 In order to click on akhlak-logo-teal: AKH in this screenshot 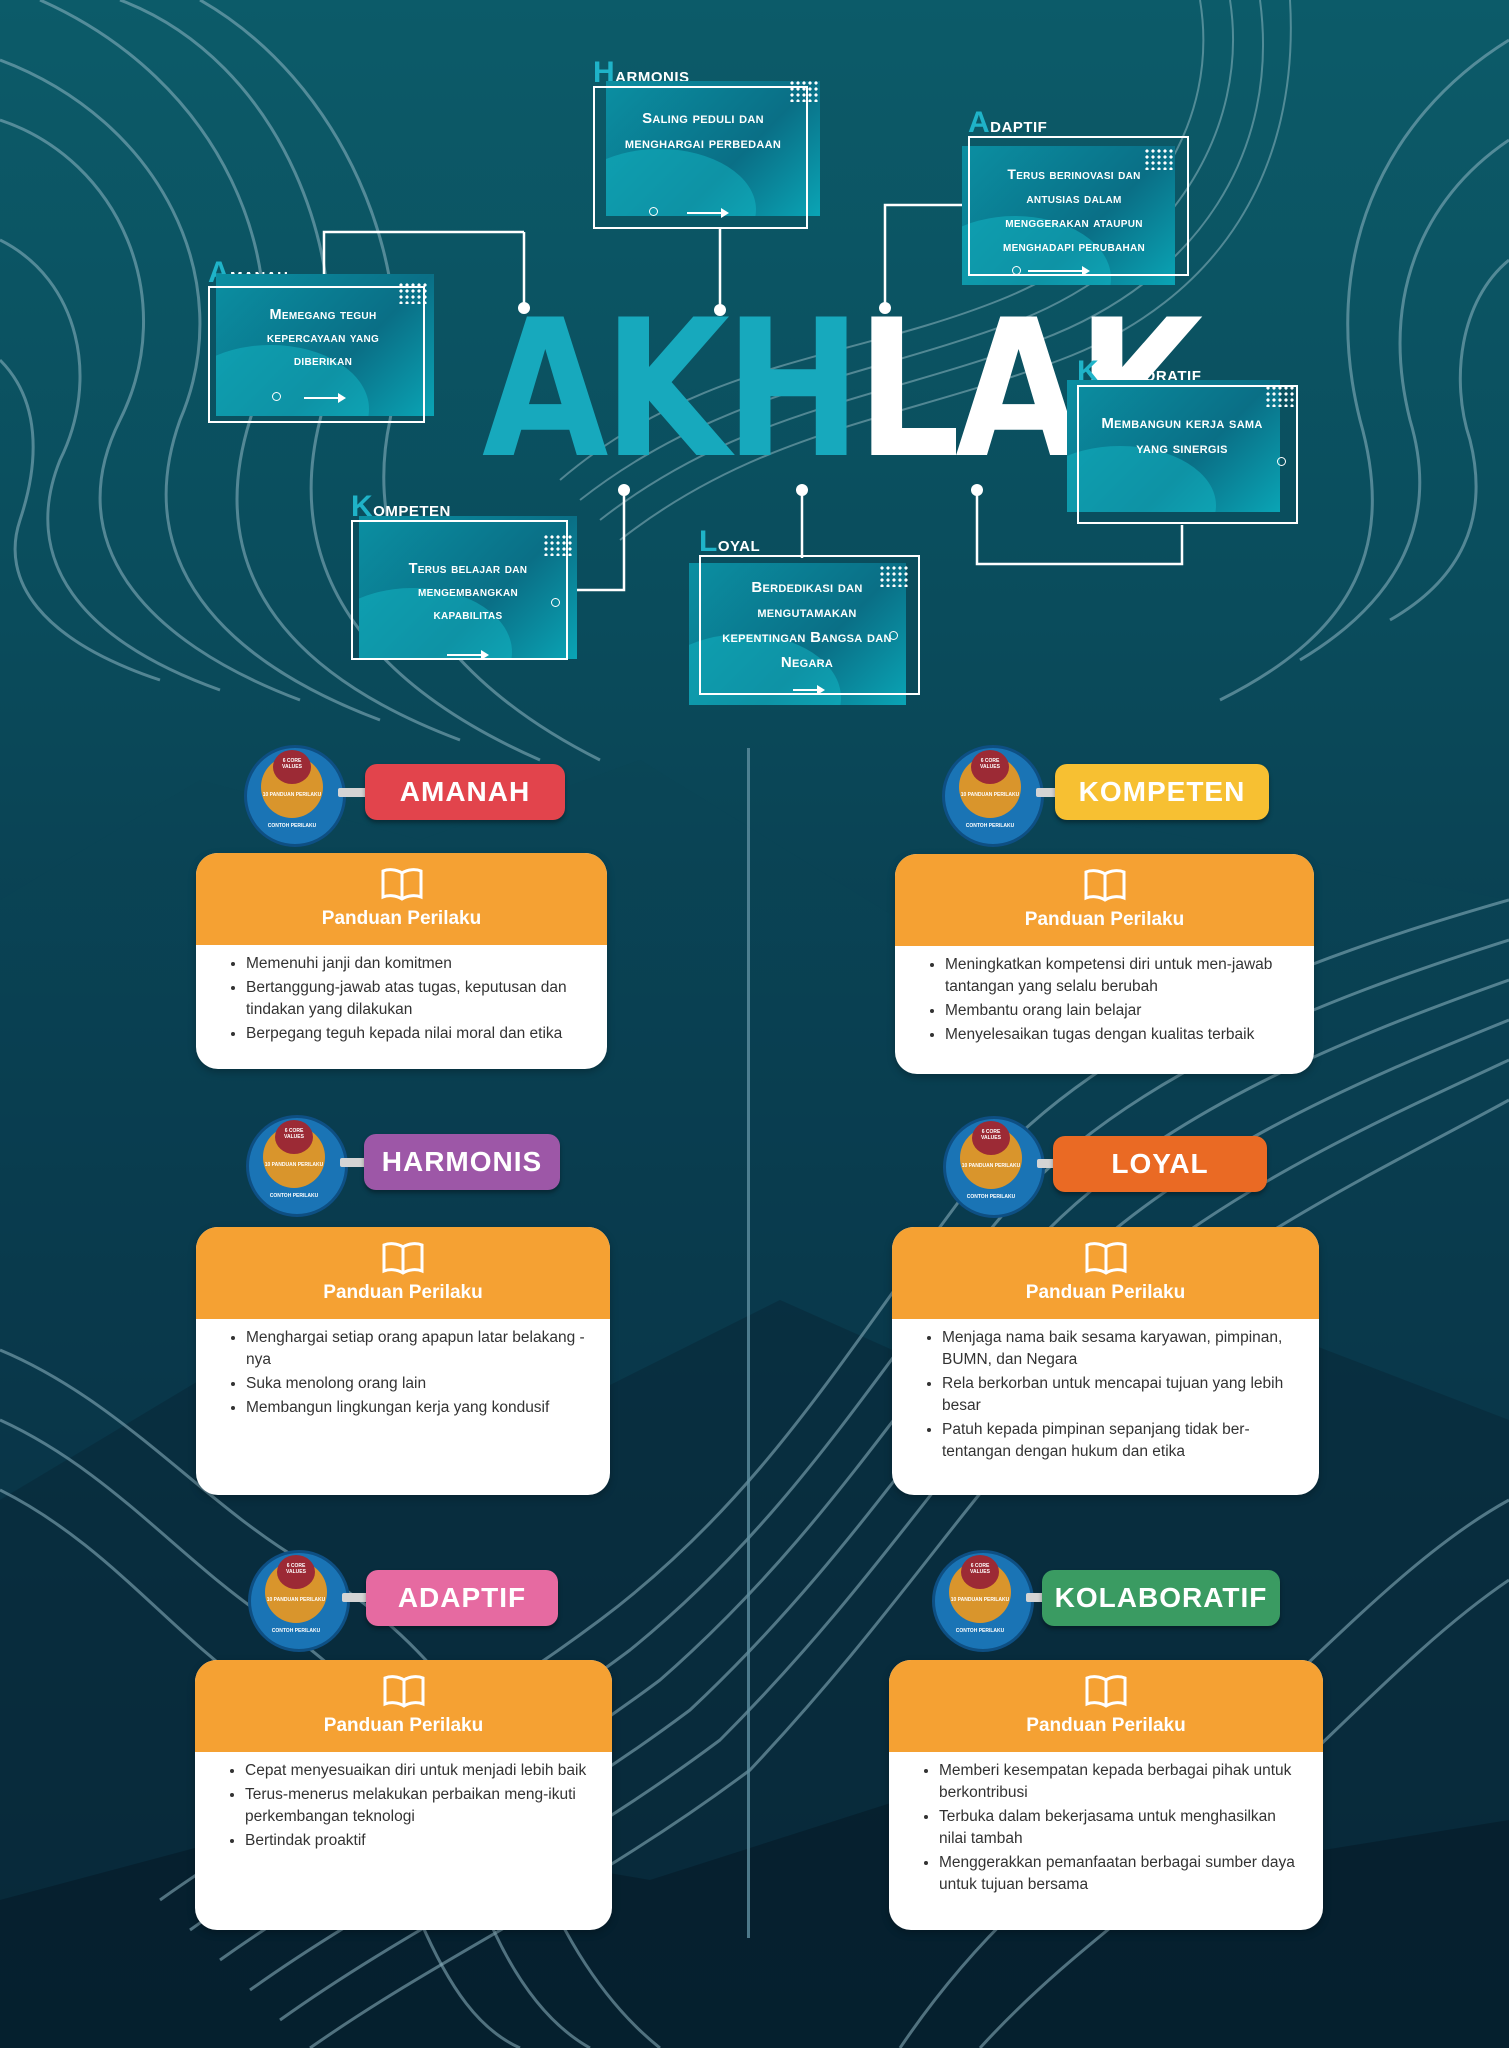, I will do `click(672, 389)`.